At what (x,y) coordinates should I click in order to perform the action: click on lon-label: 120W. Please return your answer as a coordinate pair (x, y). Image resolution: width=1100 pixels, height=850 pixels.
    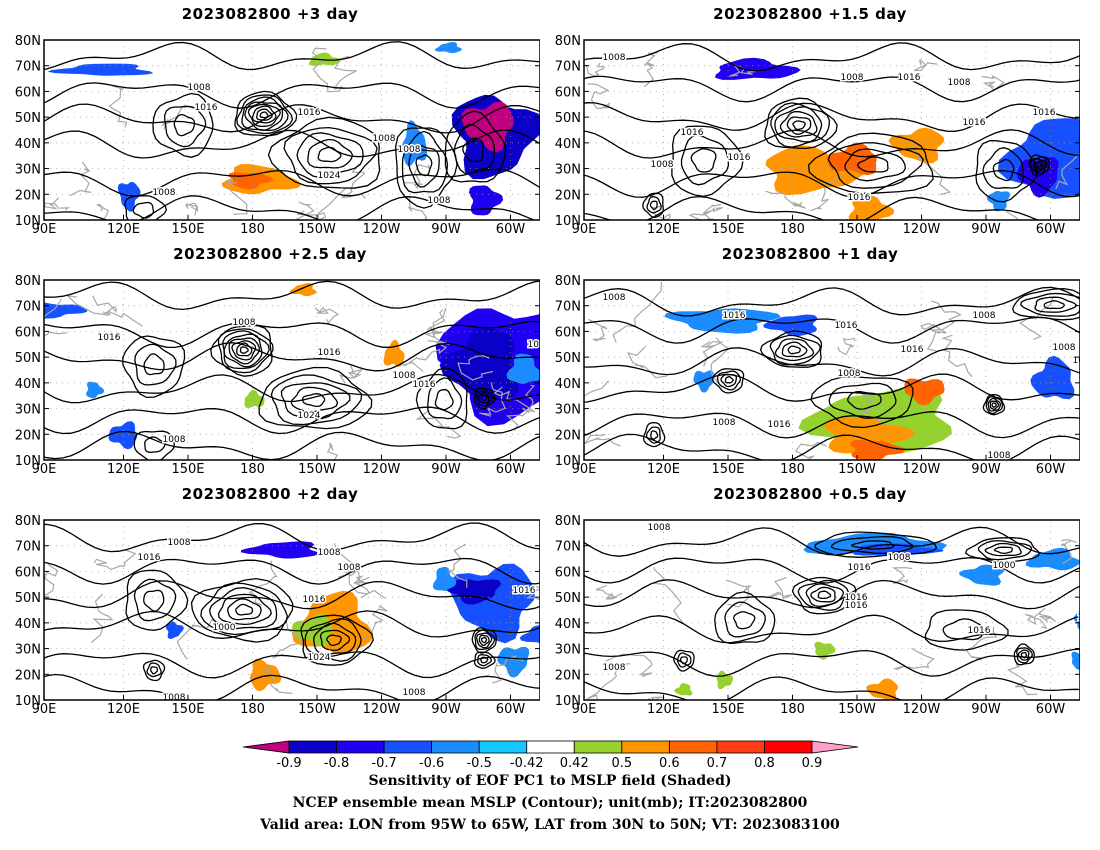
    Looking at the image, I should click on (382, 709).